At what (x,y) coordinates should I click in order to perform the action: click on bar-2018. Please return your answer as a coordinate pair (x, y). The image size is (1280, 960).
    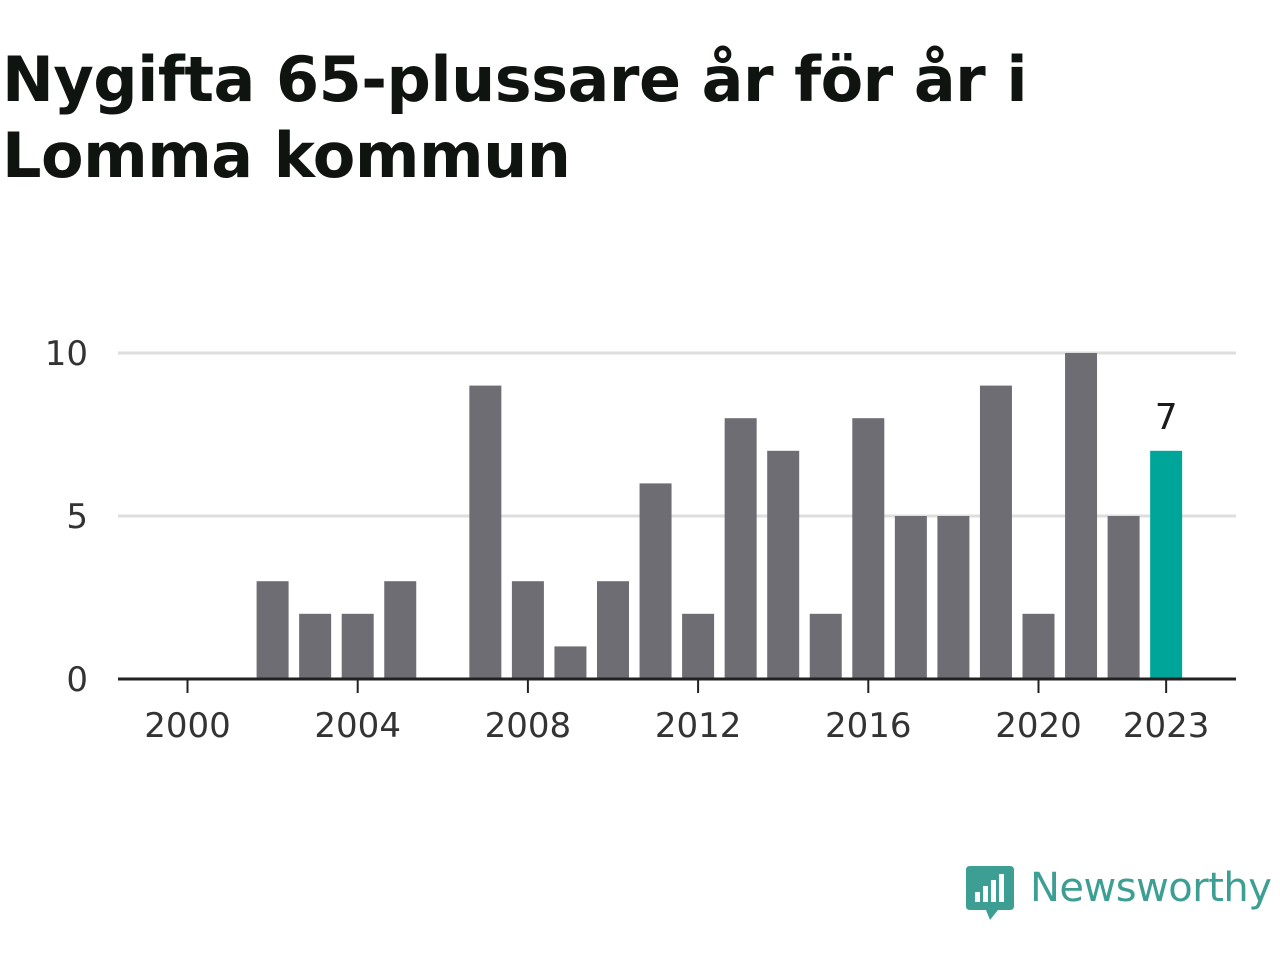
    Looking at the image, I should click on (953, 597).